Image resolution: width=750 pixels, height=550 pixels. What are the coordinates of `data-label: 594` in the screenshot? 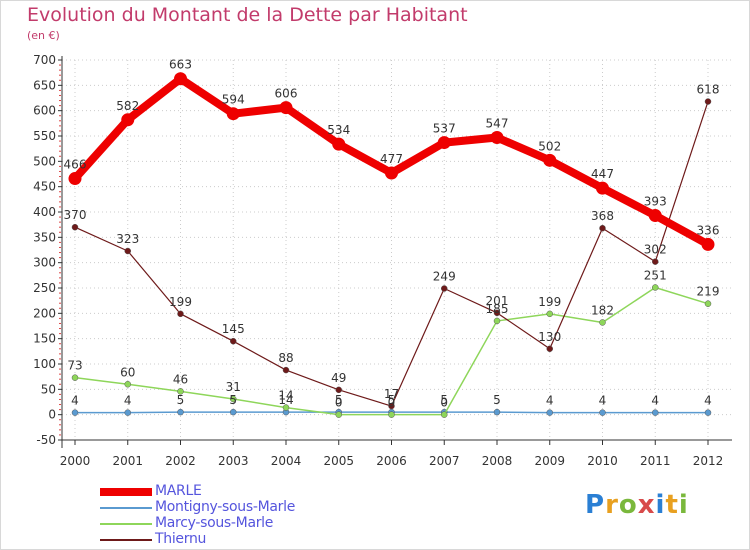 It's located at (233, 100).